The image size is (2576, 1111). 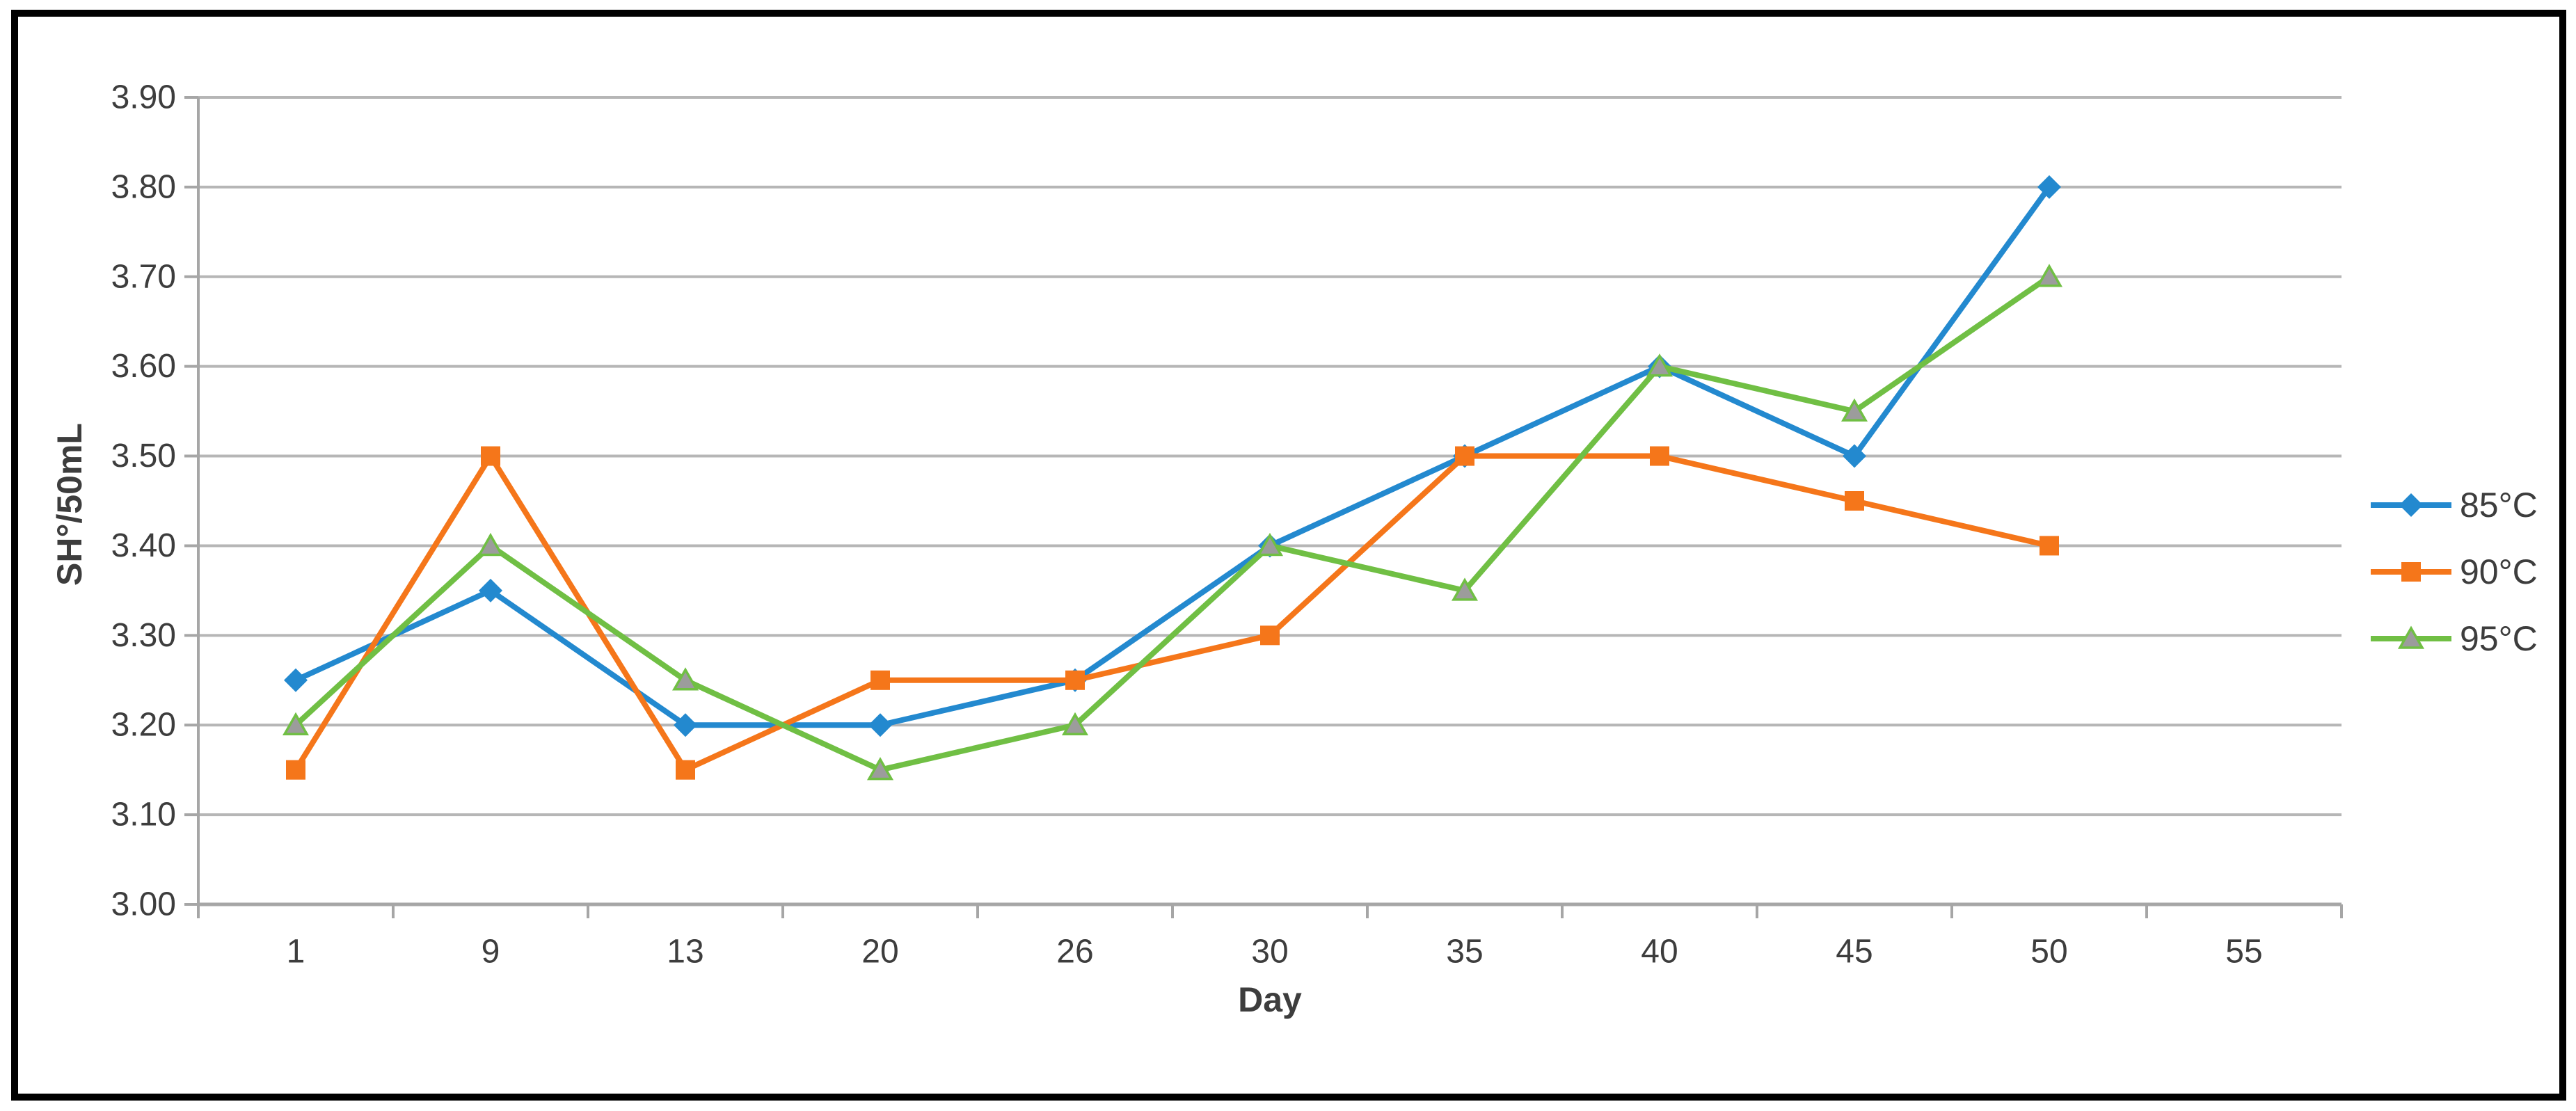 I want to click on legend-label: 95°C, so click(x=2499, y=638).